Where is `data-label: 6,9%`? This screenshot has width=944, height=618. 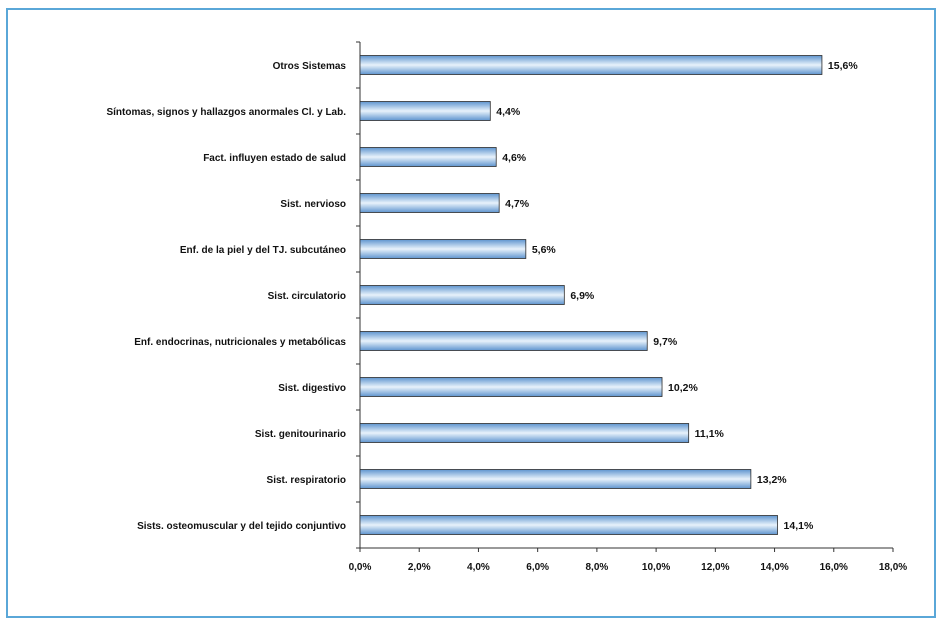 data-label: 6,9% is located at coordinates (582, 296).